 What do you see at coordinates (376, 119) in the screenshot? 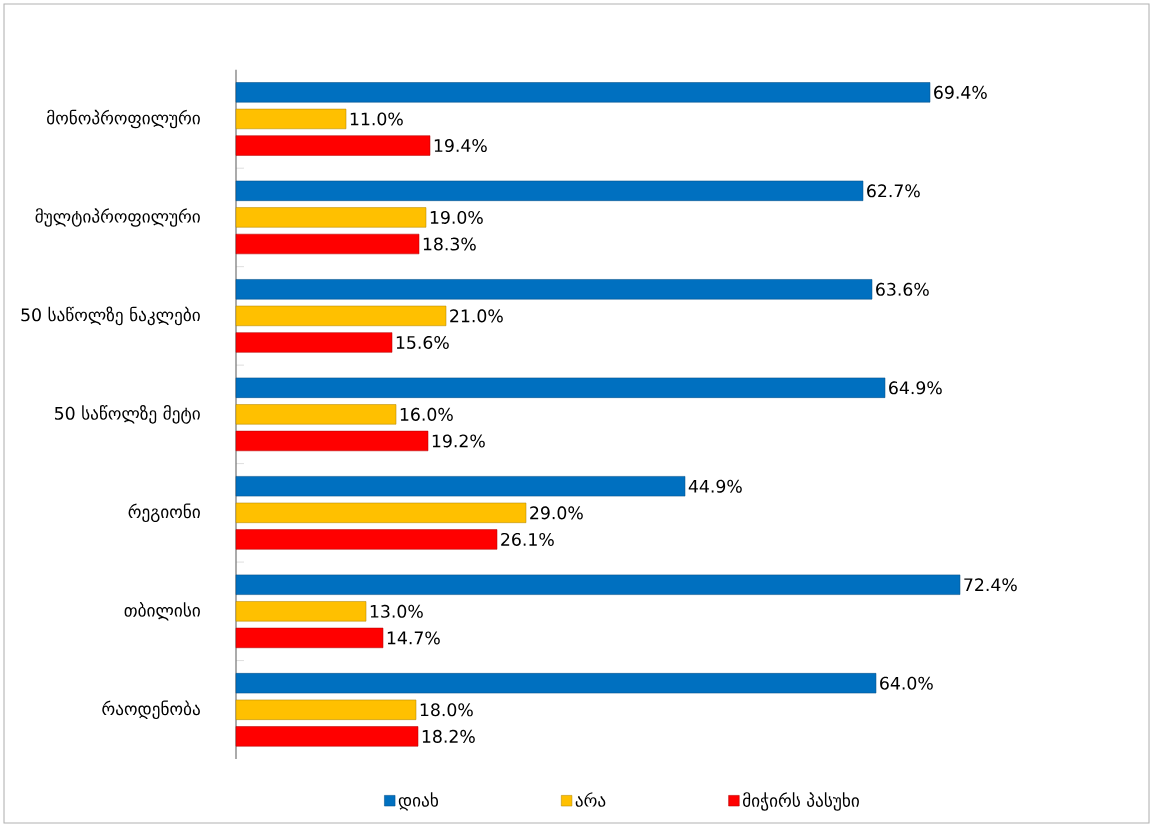
I see `data-label: 11.0%` at bounding box center [376, 119].